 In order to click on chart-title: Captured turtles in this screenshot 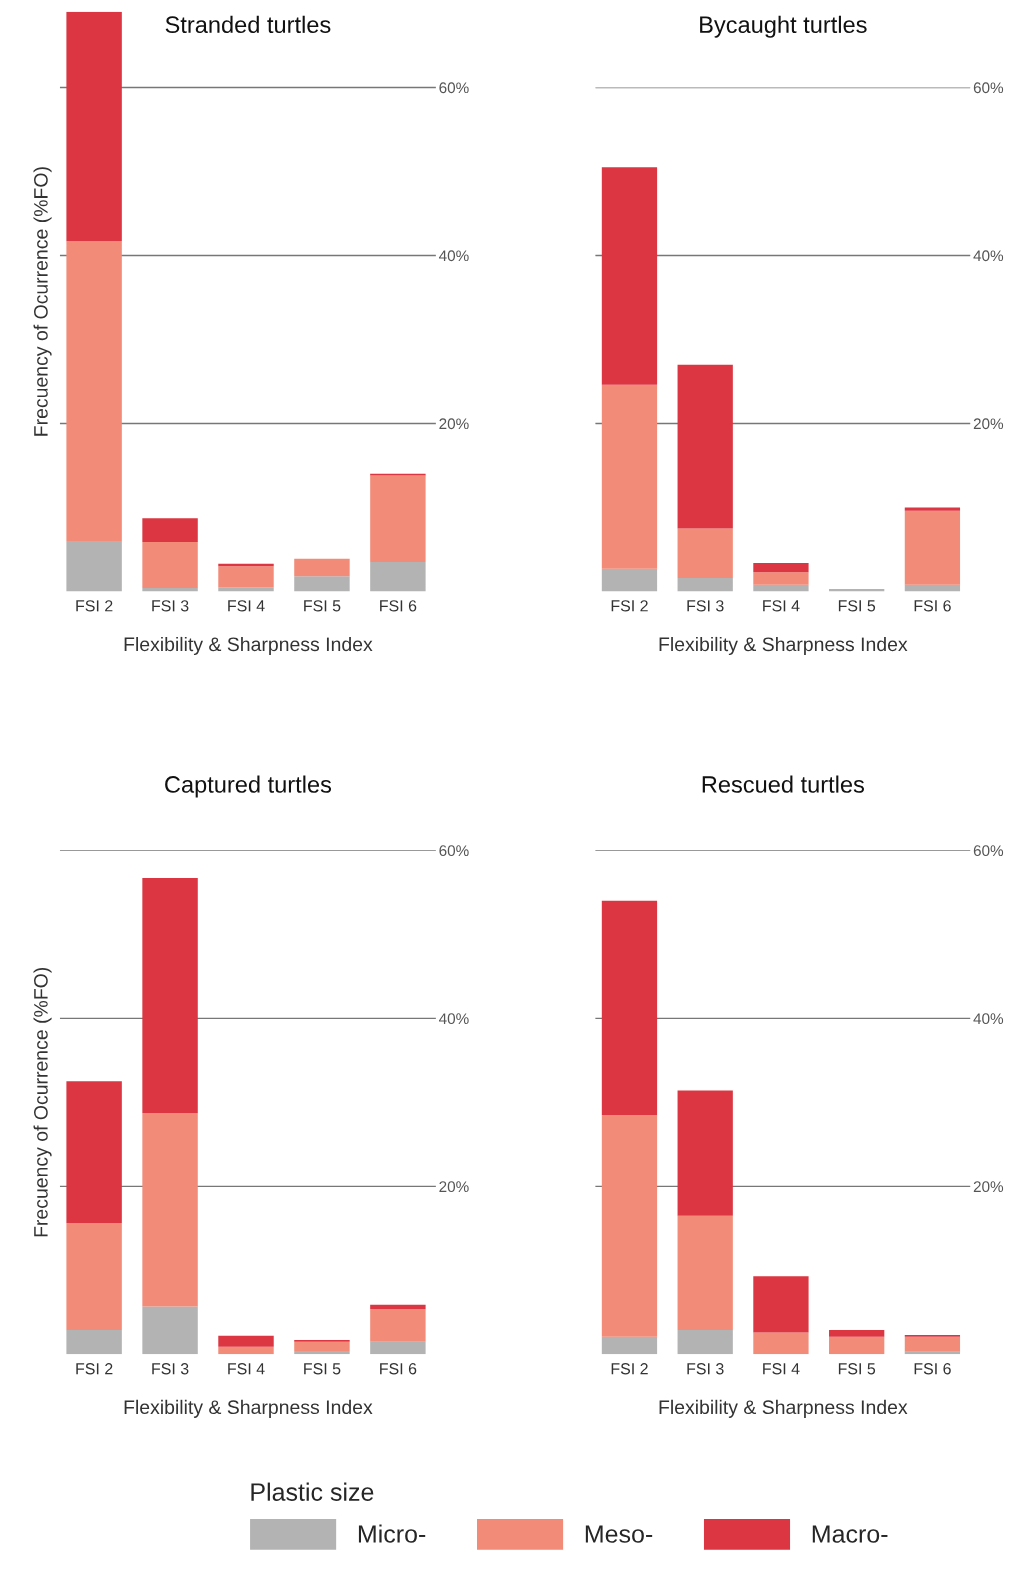, I will do `click(248, 786)`.